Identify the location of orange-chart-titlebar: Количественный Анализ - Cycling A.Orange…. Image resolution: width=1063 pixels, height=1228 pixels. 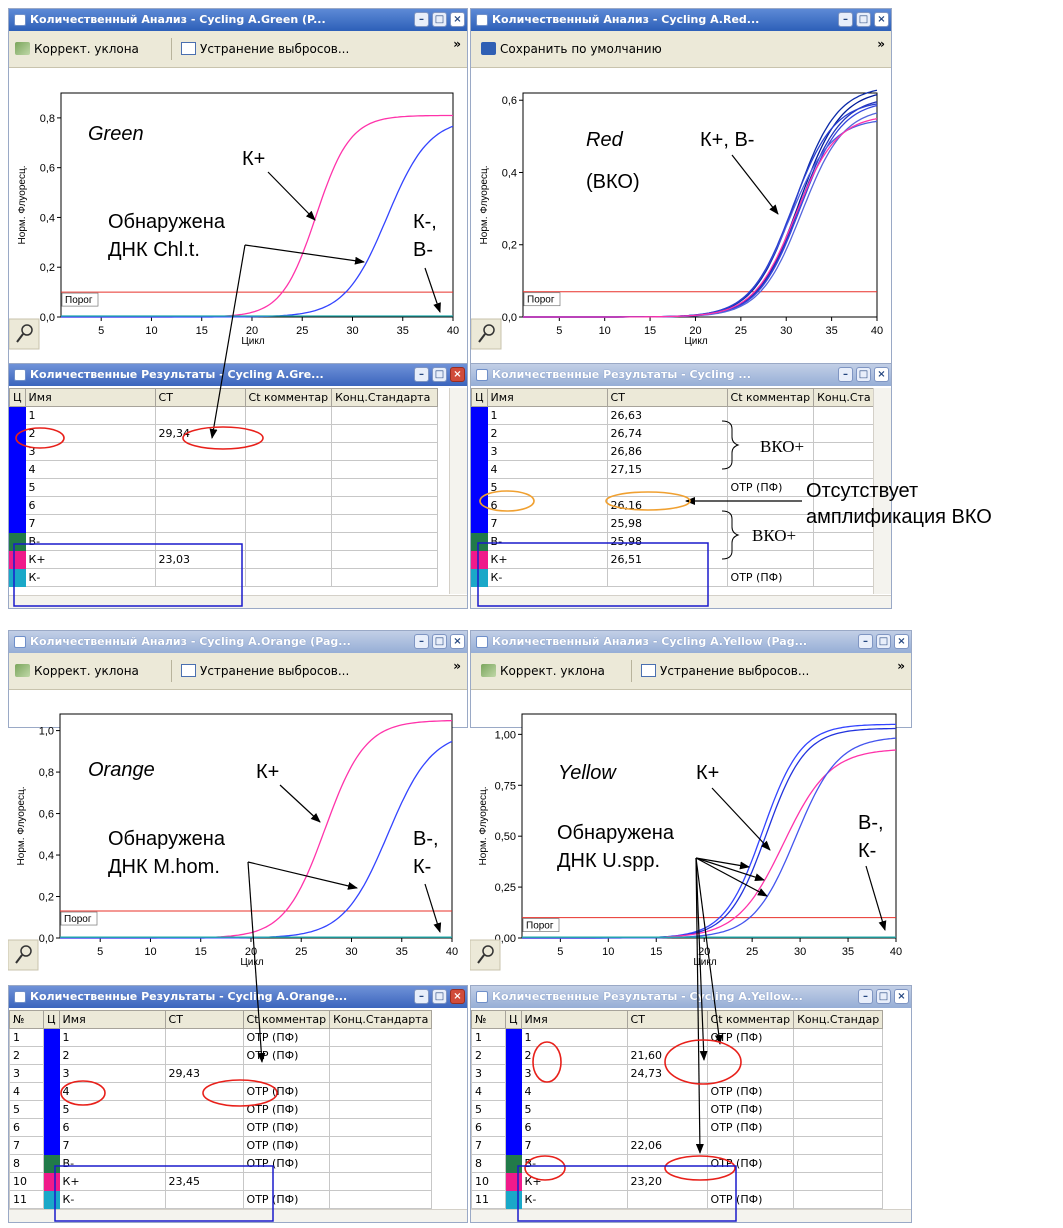
(238, 642).